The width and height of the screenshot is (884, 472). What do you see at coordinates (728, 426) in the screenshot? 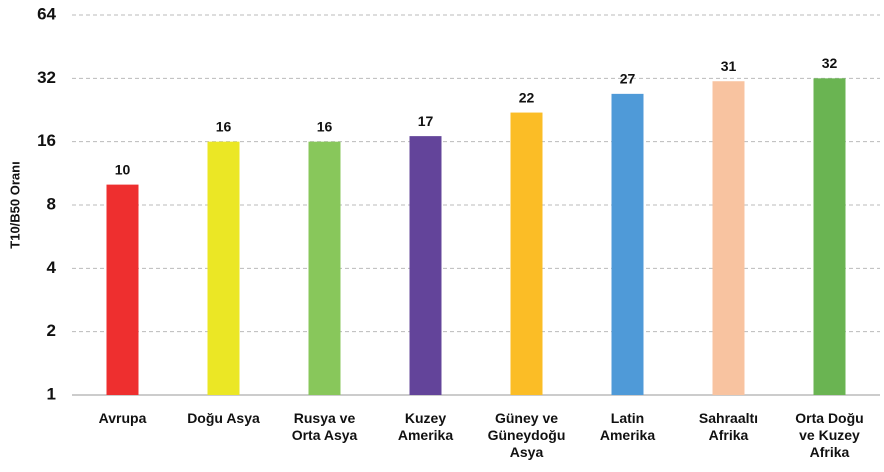
I see `x-tick-label: Sahraaltı Afrika` at bounding box center [728, 426].